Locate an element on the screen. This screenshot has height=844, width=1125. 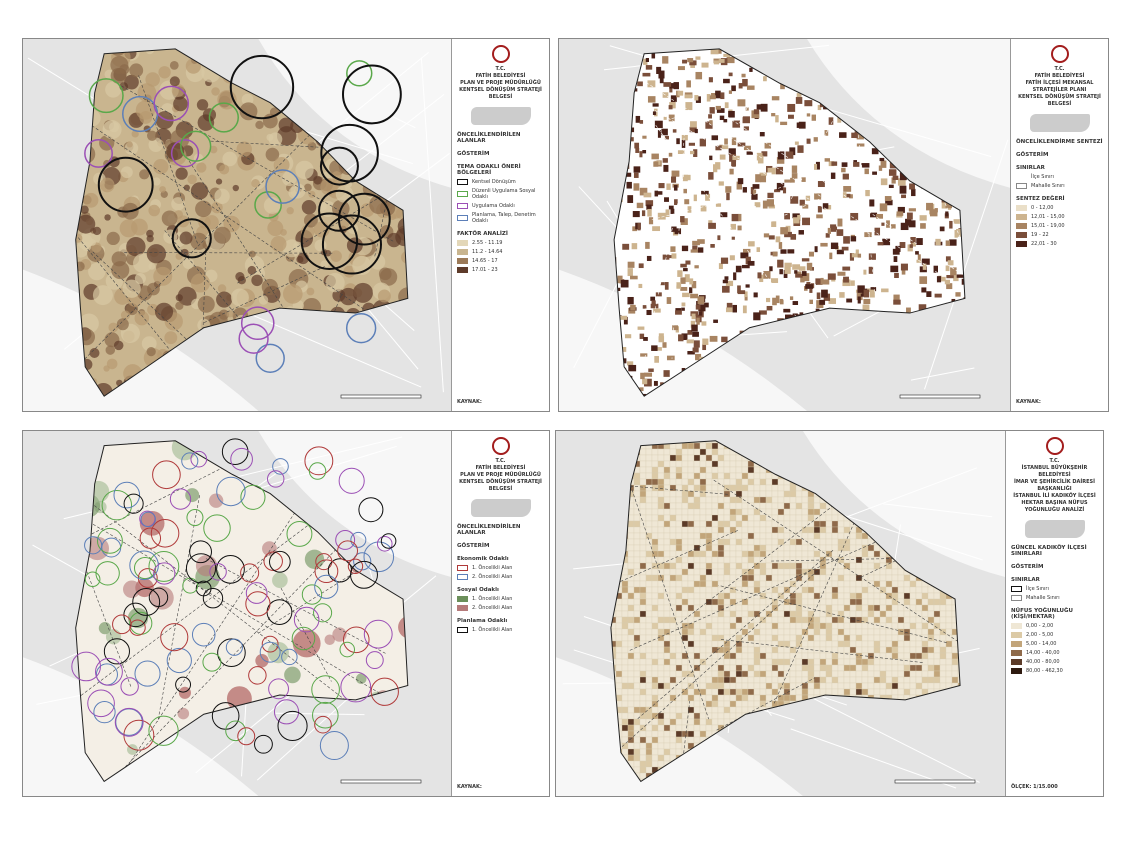
area is located at coordinates (278, 652).